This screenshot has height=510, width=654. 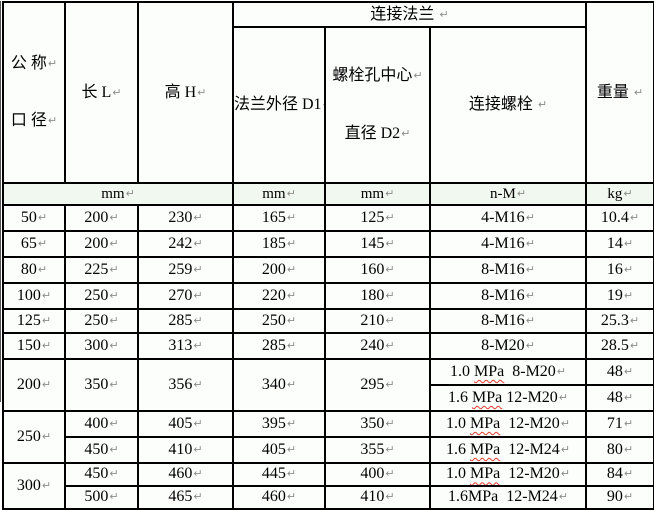 I want to click on cell-value: 19, so click(x=614, y=295).